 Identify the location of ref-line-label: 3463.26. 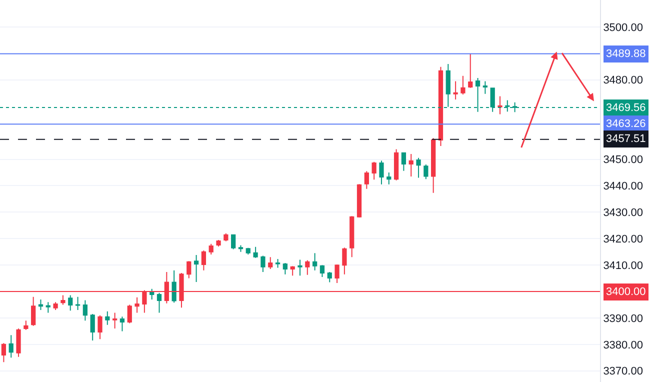
(626, 124).